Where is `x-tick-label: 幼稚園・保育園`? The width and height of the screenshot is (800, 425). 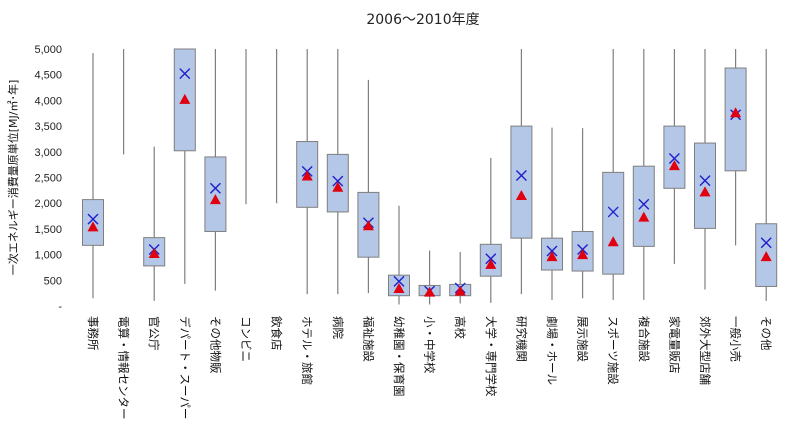
x-tick-label: 幼稚園・保育園 is located at coordinates (399, 356).